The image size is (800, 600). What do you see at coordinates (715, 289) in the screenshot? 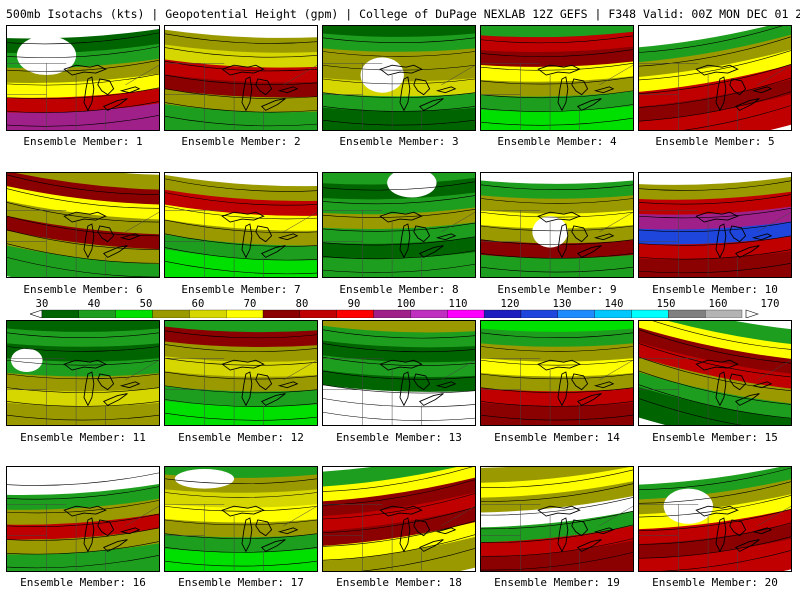
I see `ensemble-member-label: Ensemble Member: 10` at bounding box center [715, 289].